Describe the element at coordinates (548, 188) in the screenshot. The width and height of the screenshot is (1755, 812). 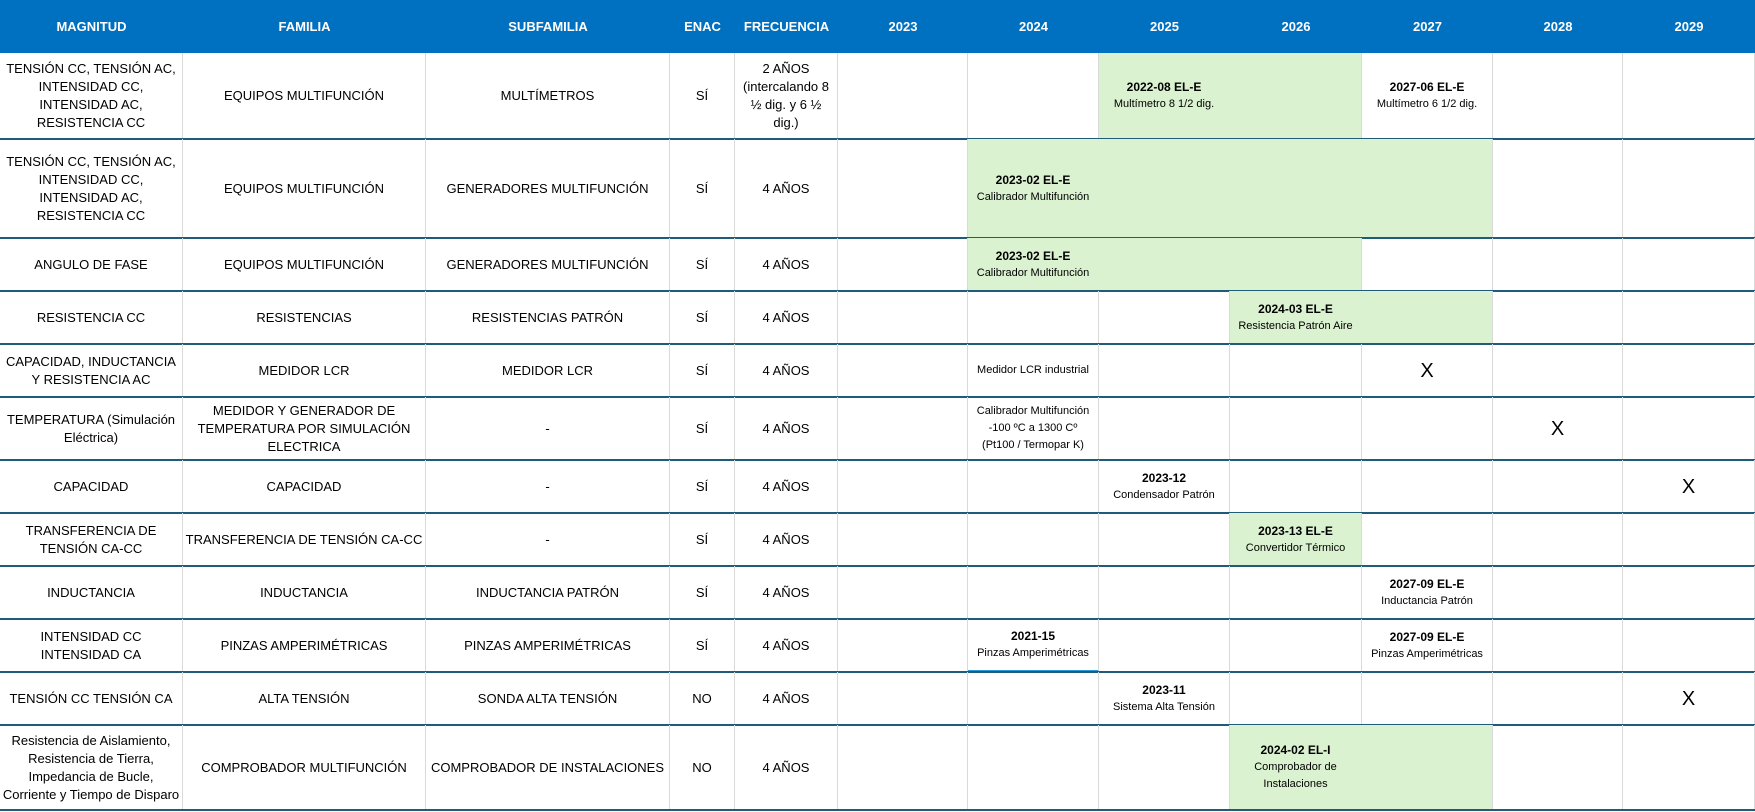
I see `cell-subfamilia: GENERADORES MULTIFUNCIÓN` at that location.